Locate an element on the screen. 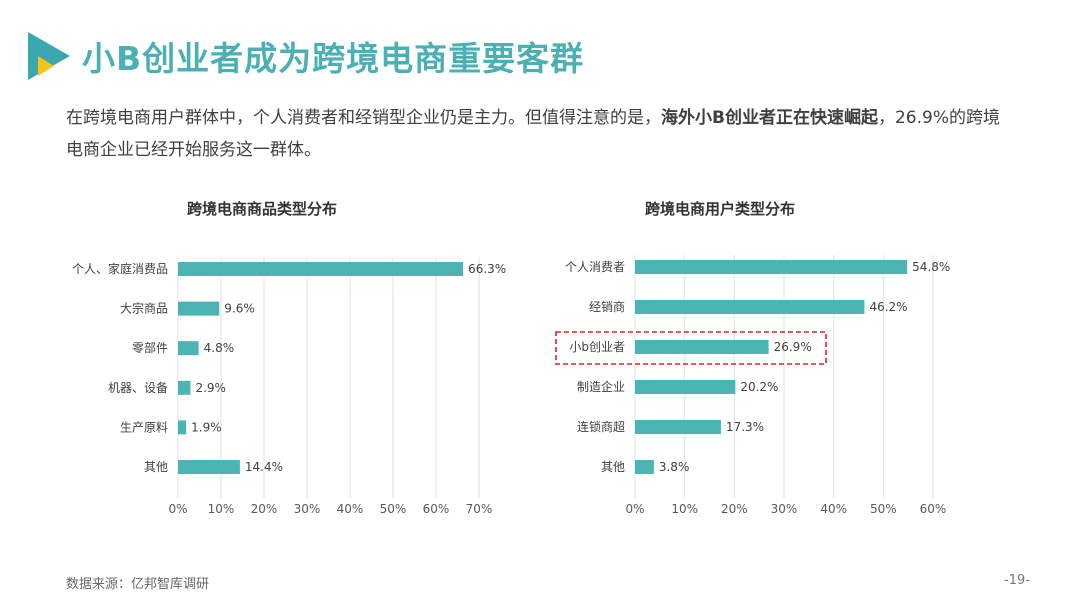 The width and height of the screenshot is (1080, 608). category-label: 个人、家庭消费品 is located at coordinates (120, 268).